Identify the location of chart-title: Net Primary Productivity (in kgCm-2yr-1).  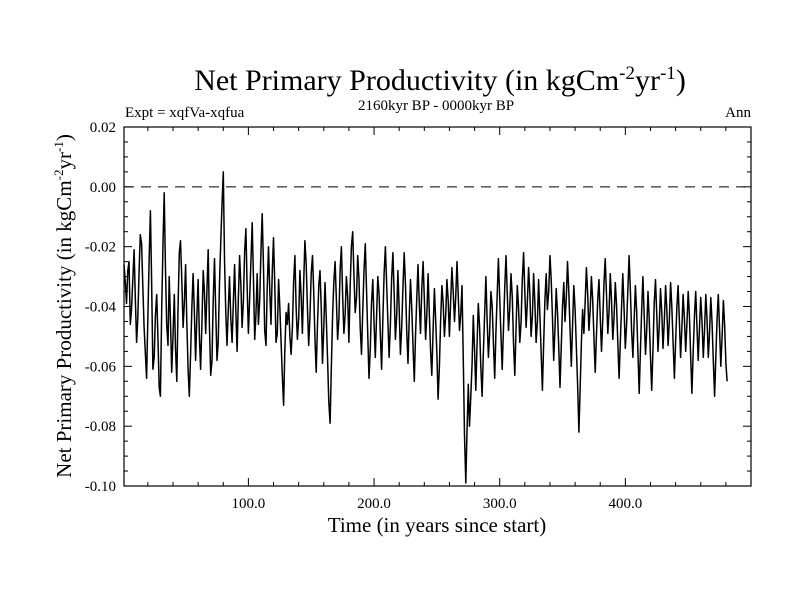
(440, 80).